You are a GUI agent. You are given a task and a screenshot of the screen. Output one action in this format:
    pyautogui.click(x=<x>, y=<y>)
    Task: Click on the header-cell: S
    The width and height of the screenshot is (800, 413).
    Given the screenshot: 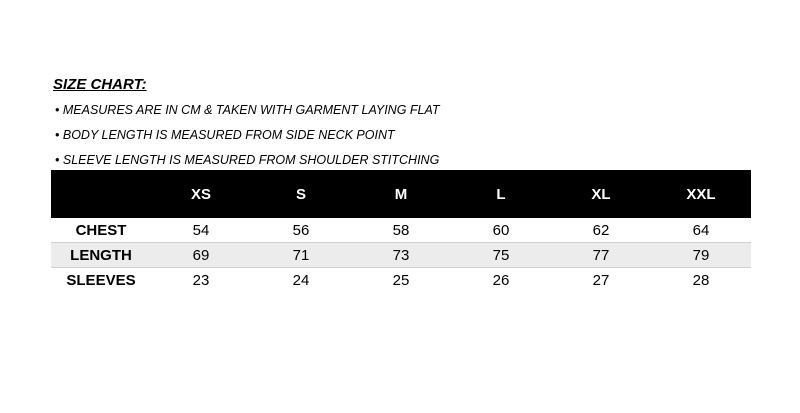 What is the action you would take?
    pyautogui.click(x=301, y=194)
    